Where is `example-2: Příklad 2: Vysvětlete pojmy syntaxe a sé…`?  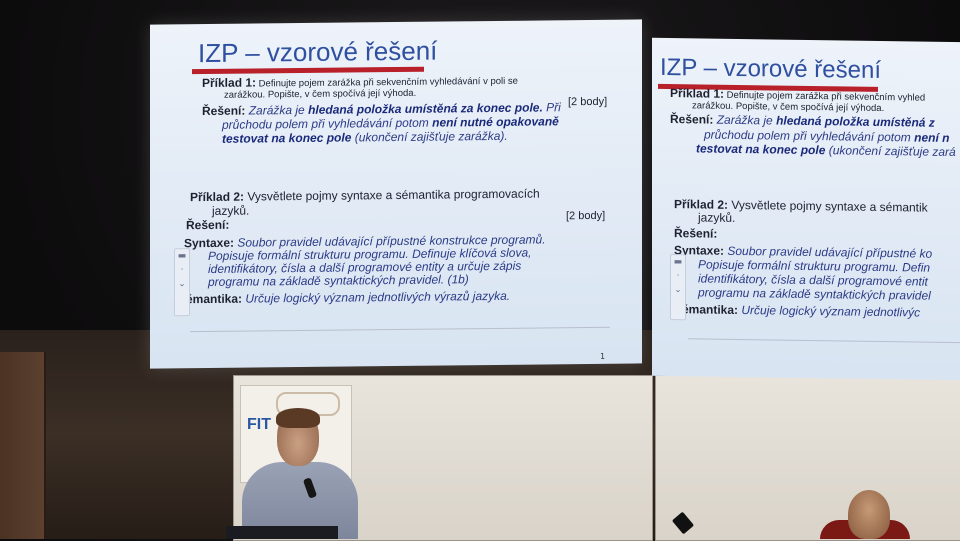
example-2: Příklad 2: Vysvětlete pojmy syntaxe a sé… is located at coordinates (365, 195).